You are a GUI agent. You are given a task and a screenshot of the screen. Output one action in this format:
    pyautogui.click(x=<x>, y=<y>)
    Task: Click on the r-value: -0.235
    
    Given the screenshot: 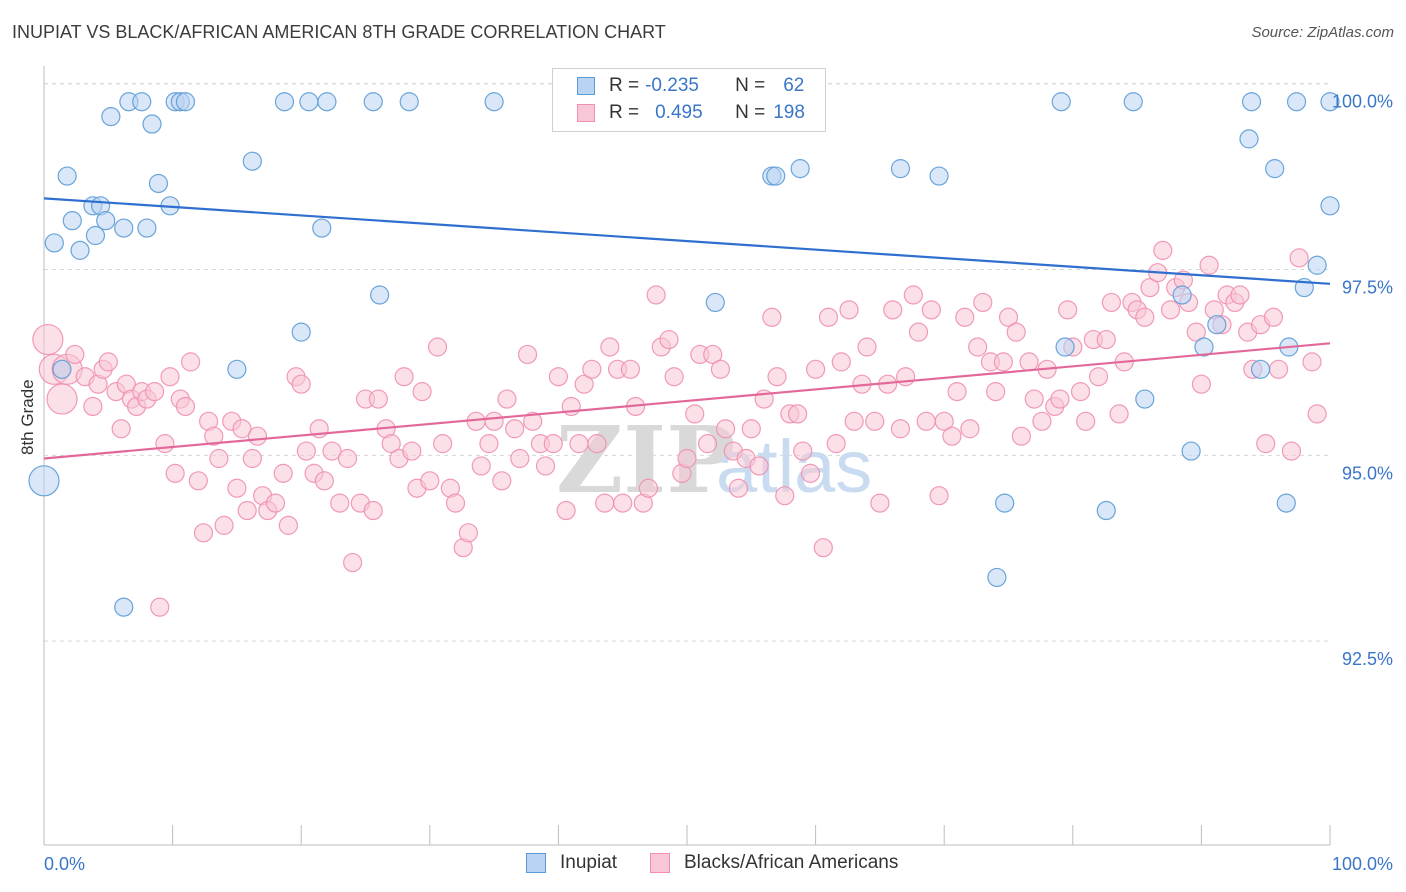 What is the action you would take?
    pyautogui.click(x=672, y=85)
    